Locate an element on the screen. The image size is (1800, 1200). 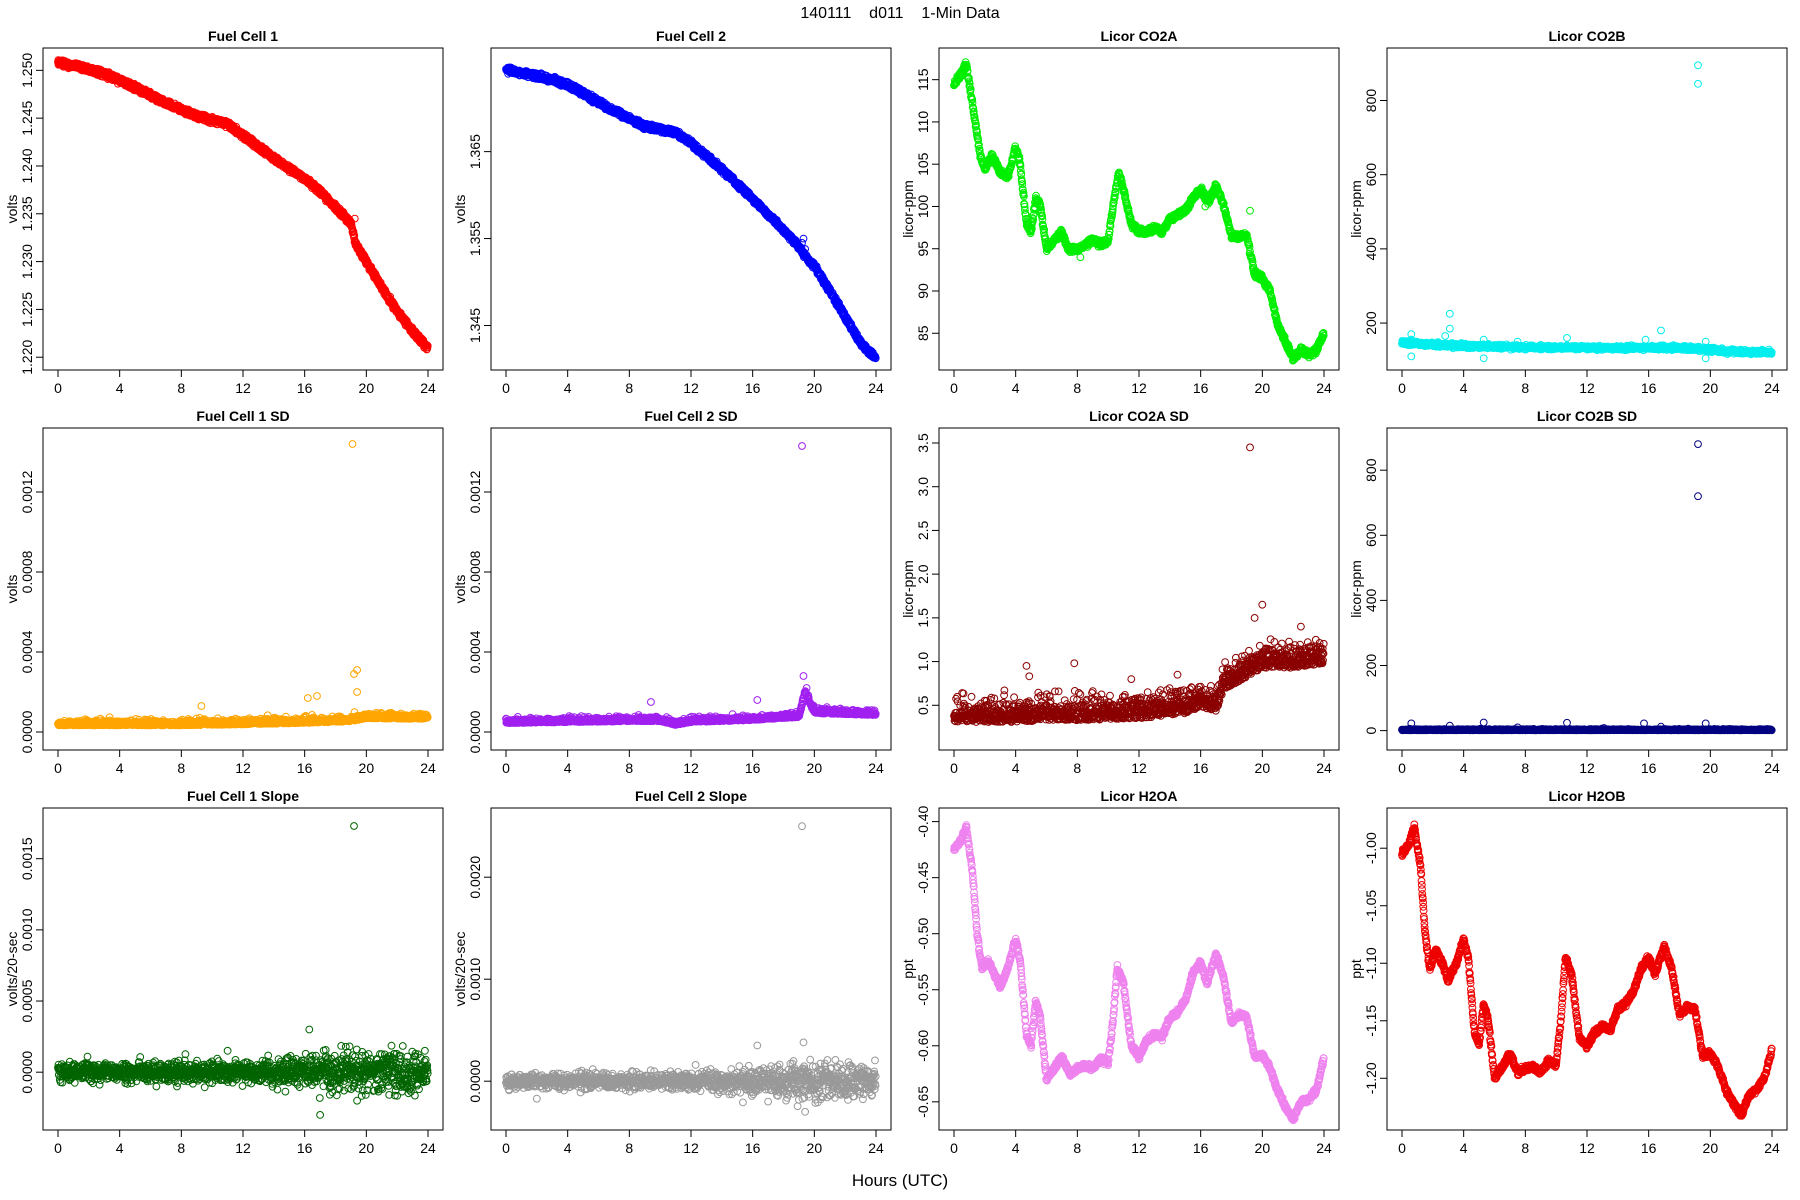
y-tick-label: 1.355 is located at coordinates (475, 238).